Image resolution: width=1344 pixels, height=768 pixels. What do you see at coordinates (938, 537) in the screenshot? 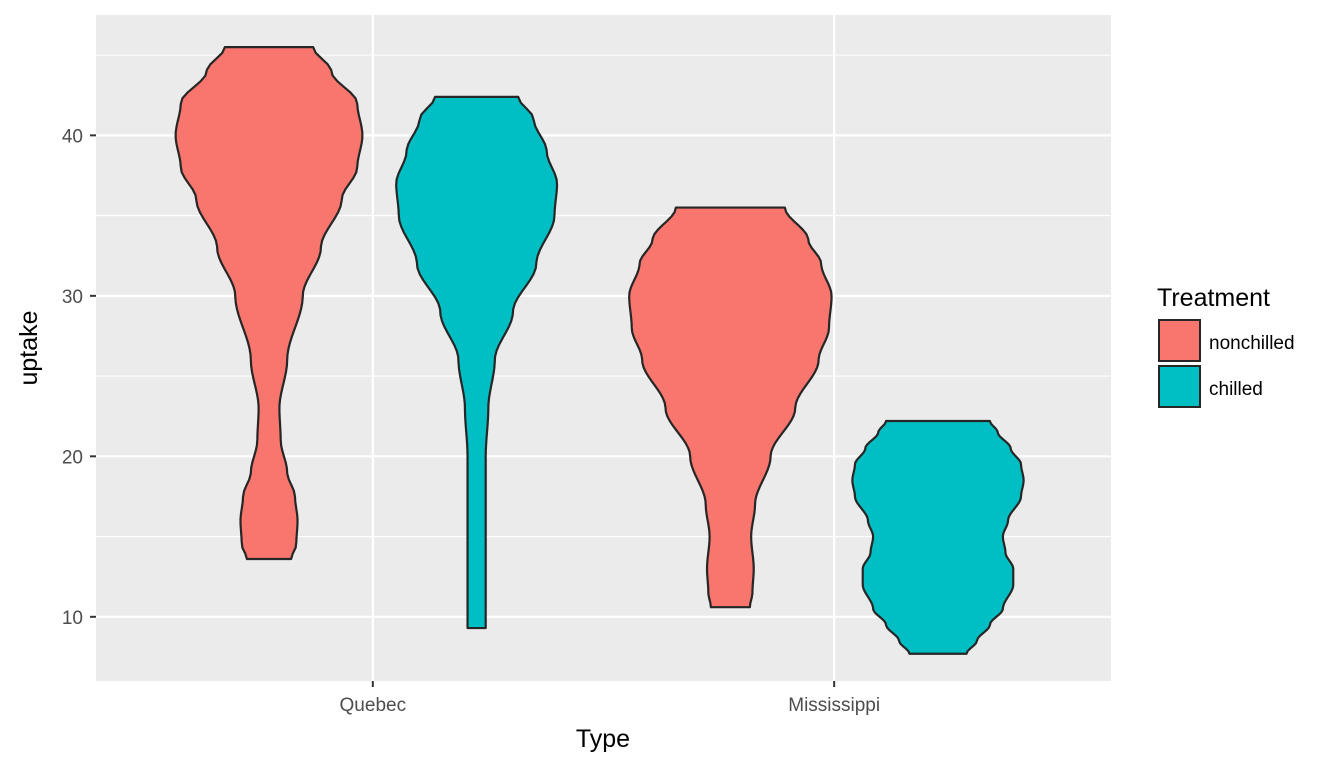
I see `violin-chilled-mississippi` at bounding box center [938, 537].